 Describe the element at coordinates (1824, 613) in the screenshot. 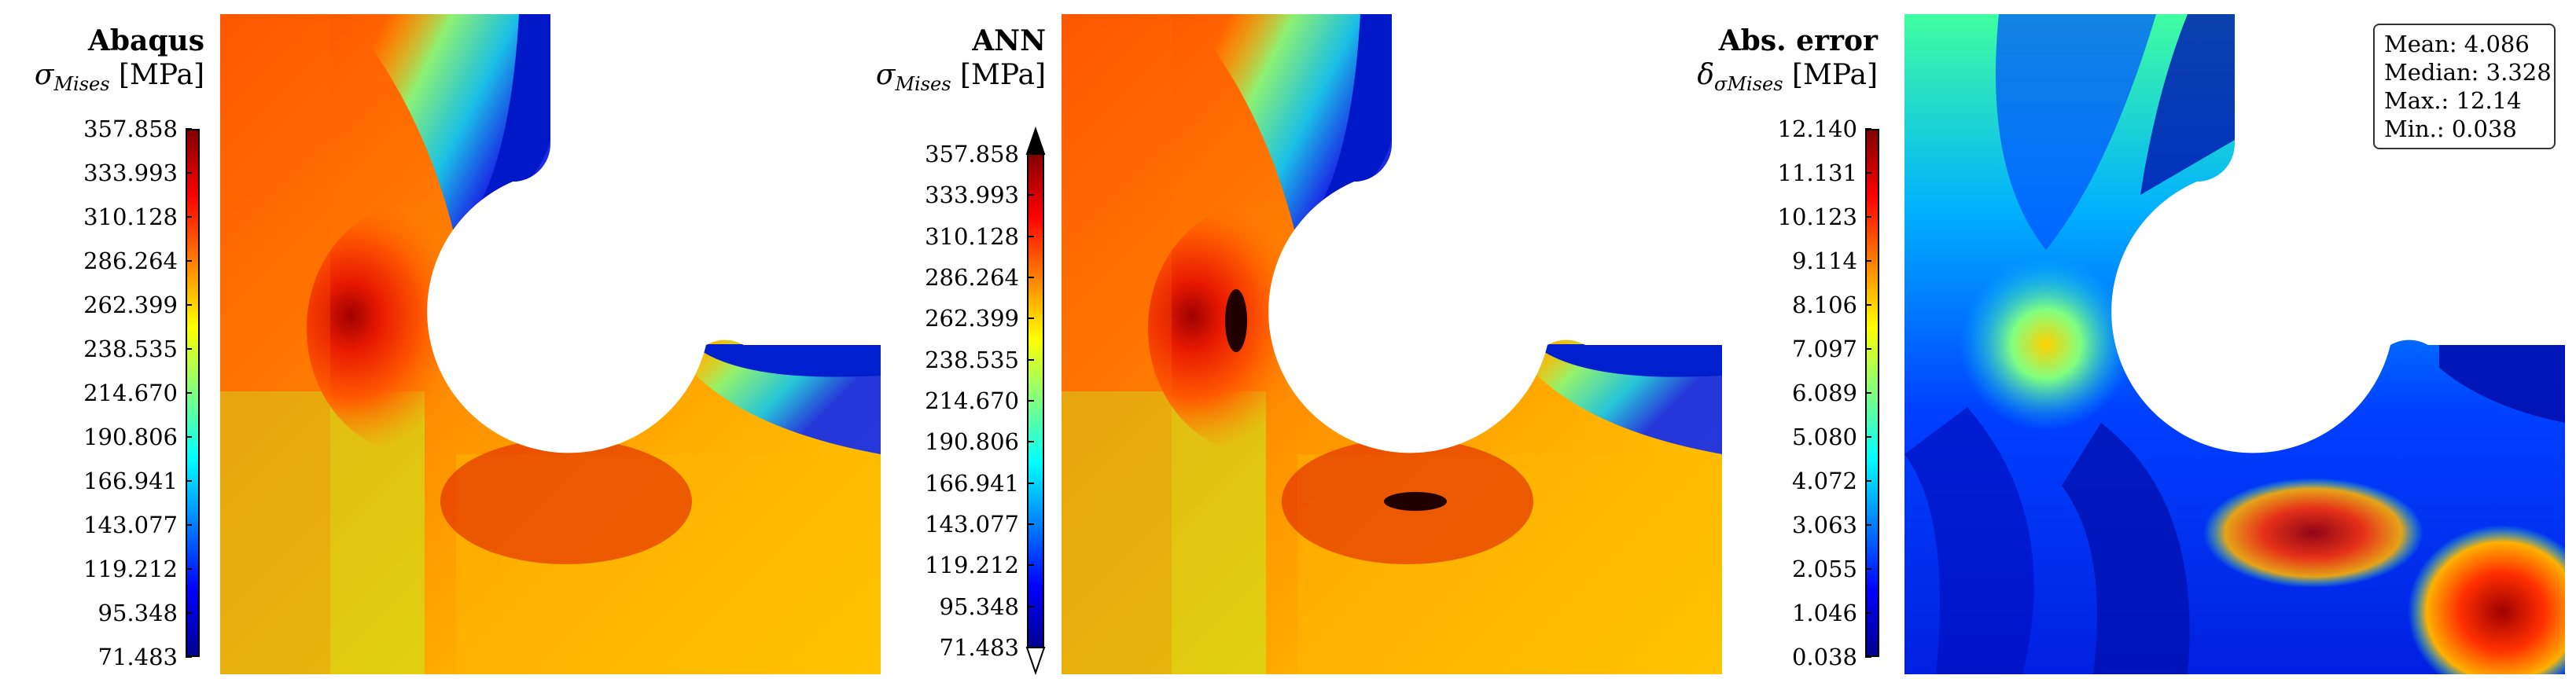

I see `colorbar-tick-label: 1.046` at that location.